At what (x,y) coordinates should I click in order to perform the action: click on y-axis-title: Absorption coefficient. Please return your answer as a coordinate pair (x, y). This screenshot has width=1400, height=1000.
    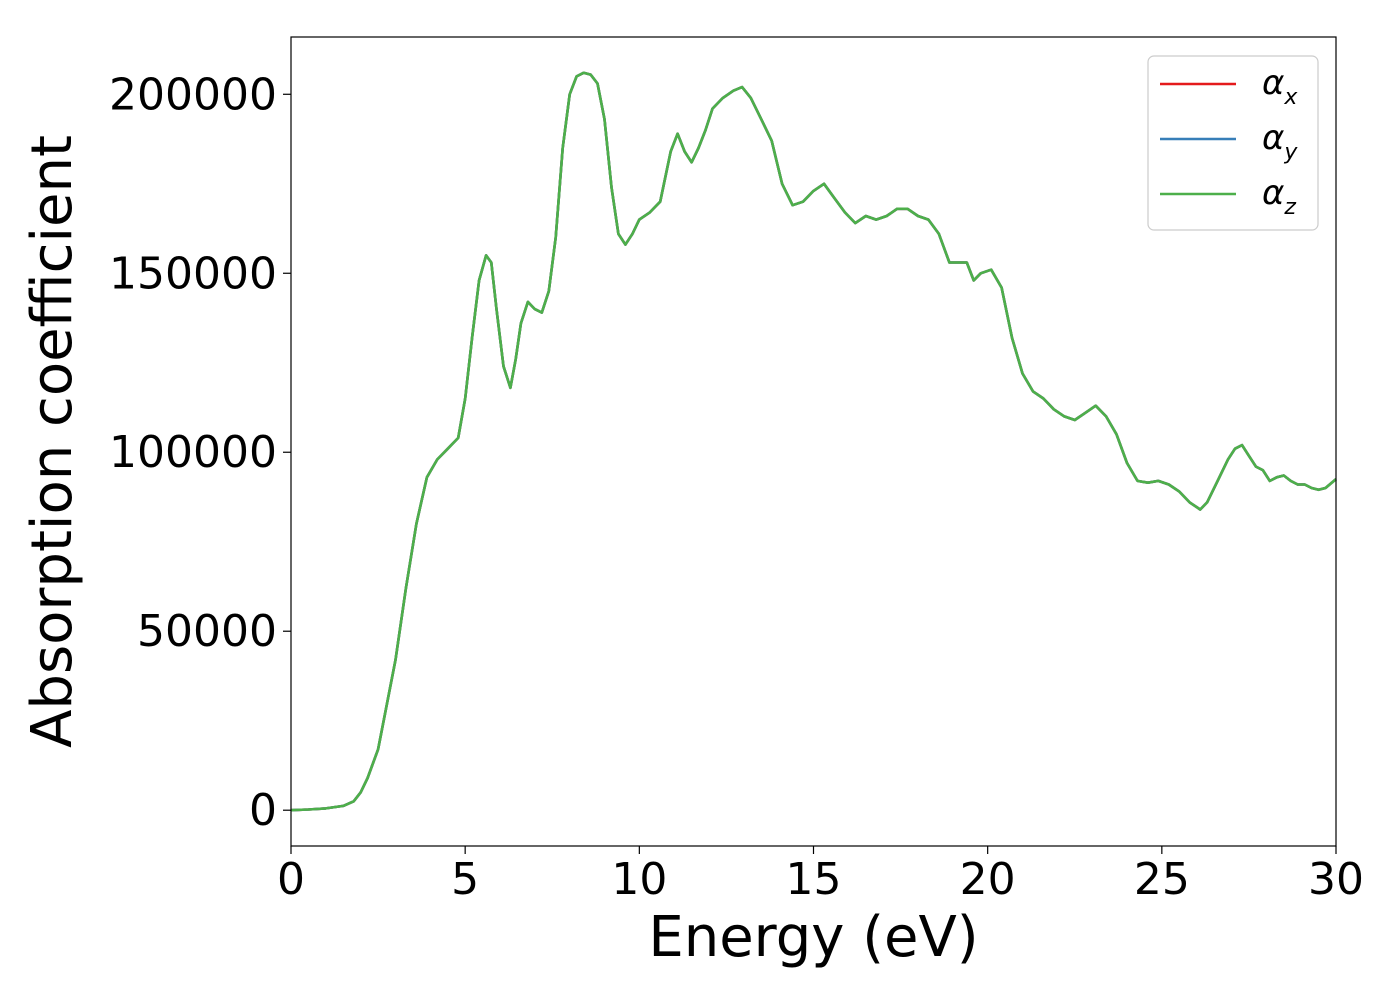
    Looking at the image, I should click on (52, 441).